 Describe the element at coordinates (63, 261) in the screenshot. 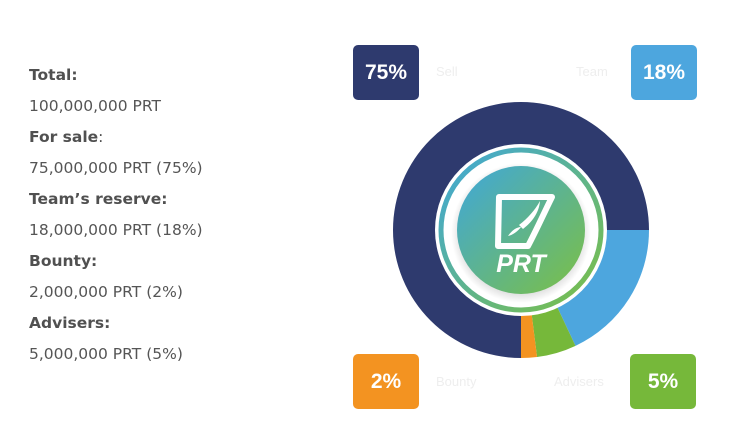

I see `bounty-label: Bounty:` at that location.